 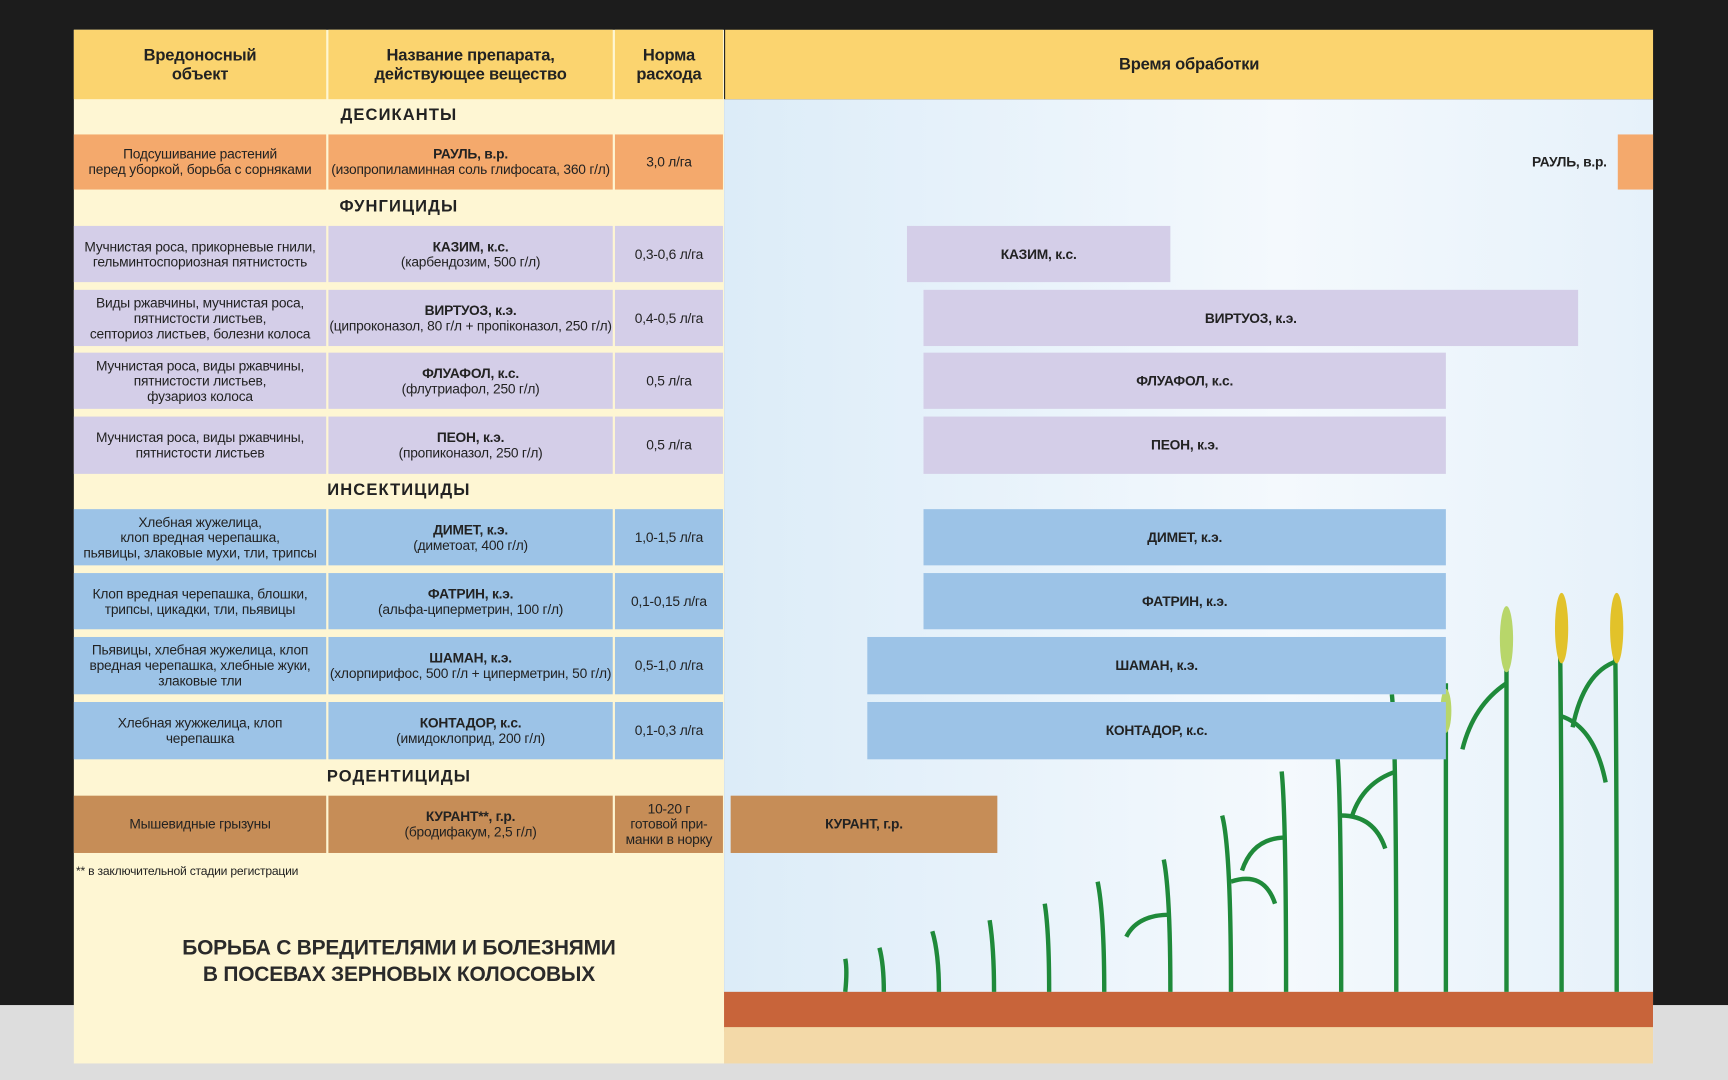 I want to click on active-substance: (альфа-циперметрин, 100 г/л), so click(x=470, y=609).